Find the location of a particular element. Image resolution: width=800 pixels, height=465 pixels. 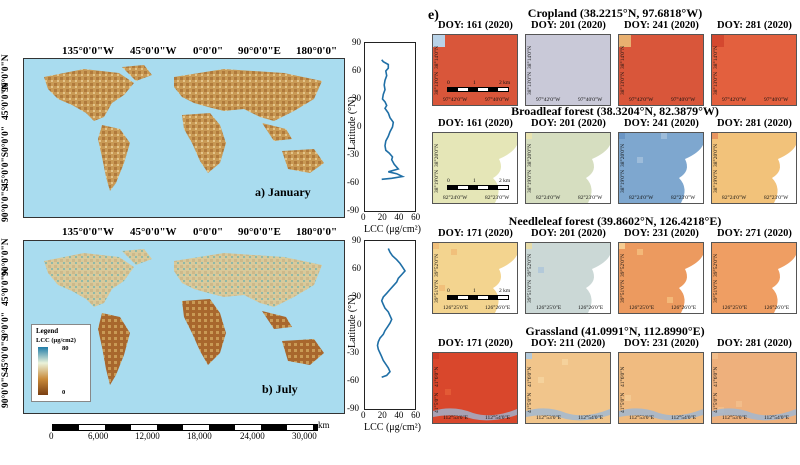

tile-row-title: Grassland (41.0991°N, 112.8990°E) is located at coordinates (615, 331).